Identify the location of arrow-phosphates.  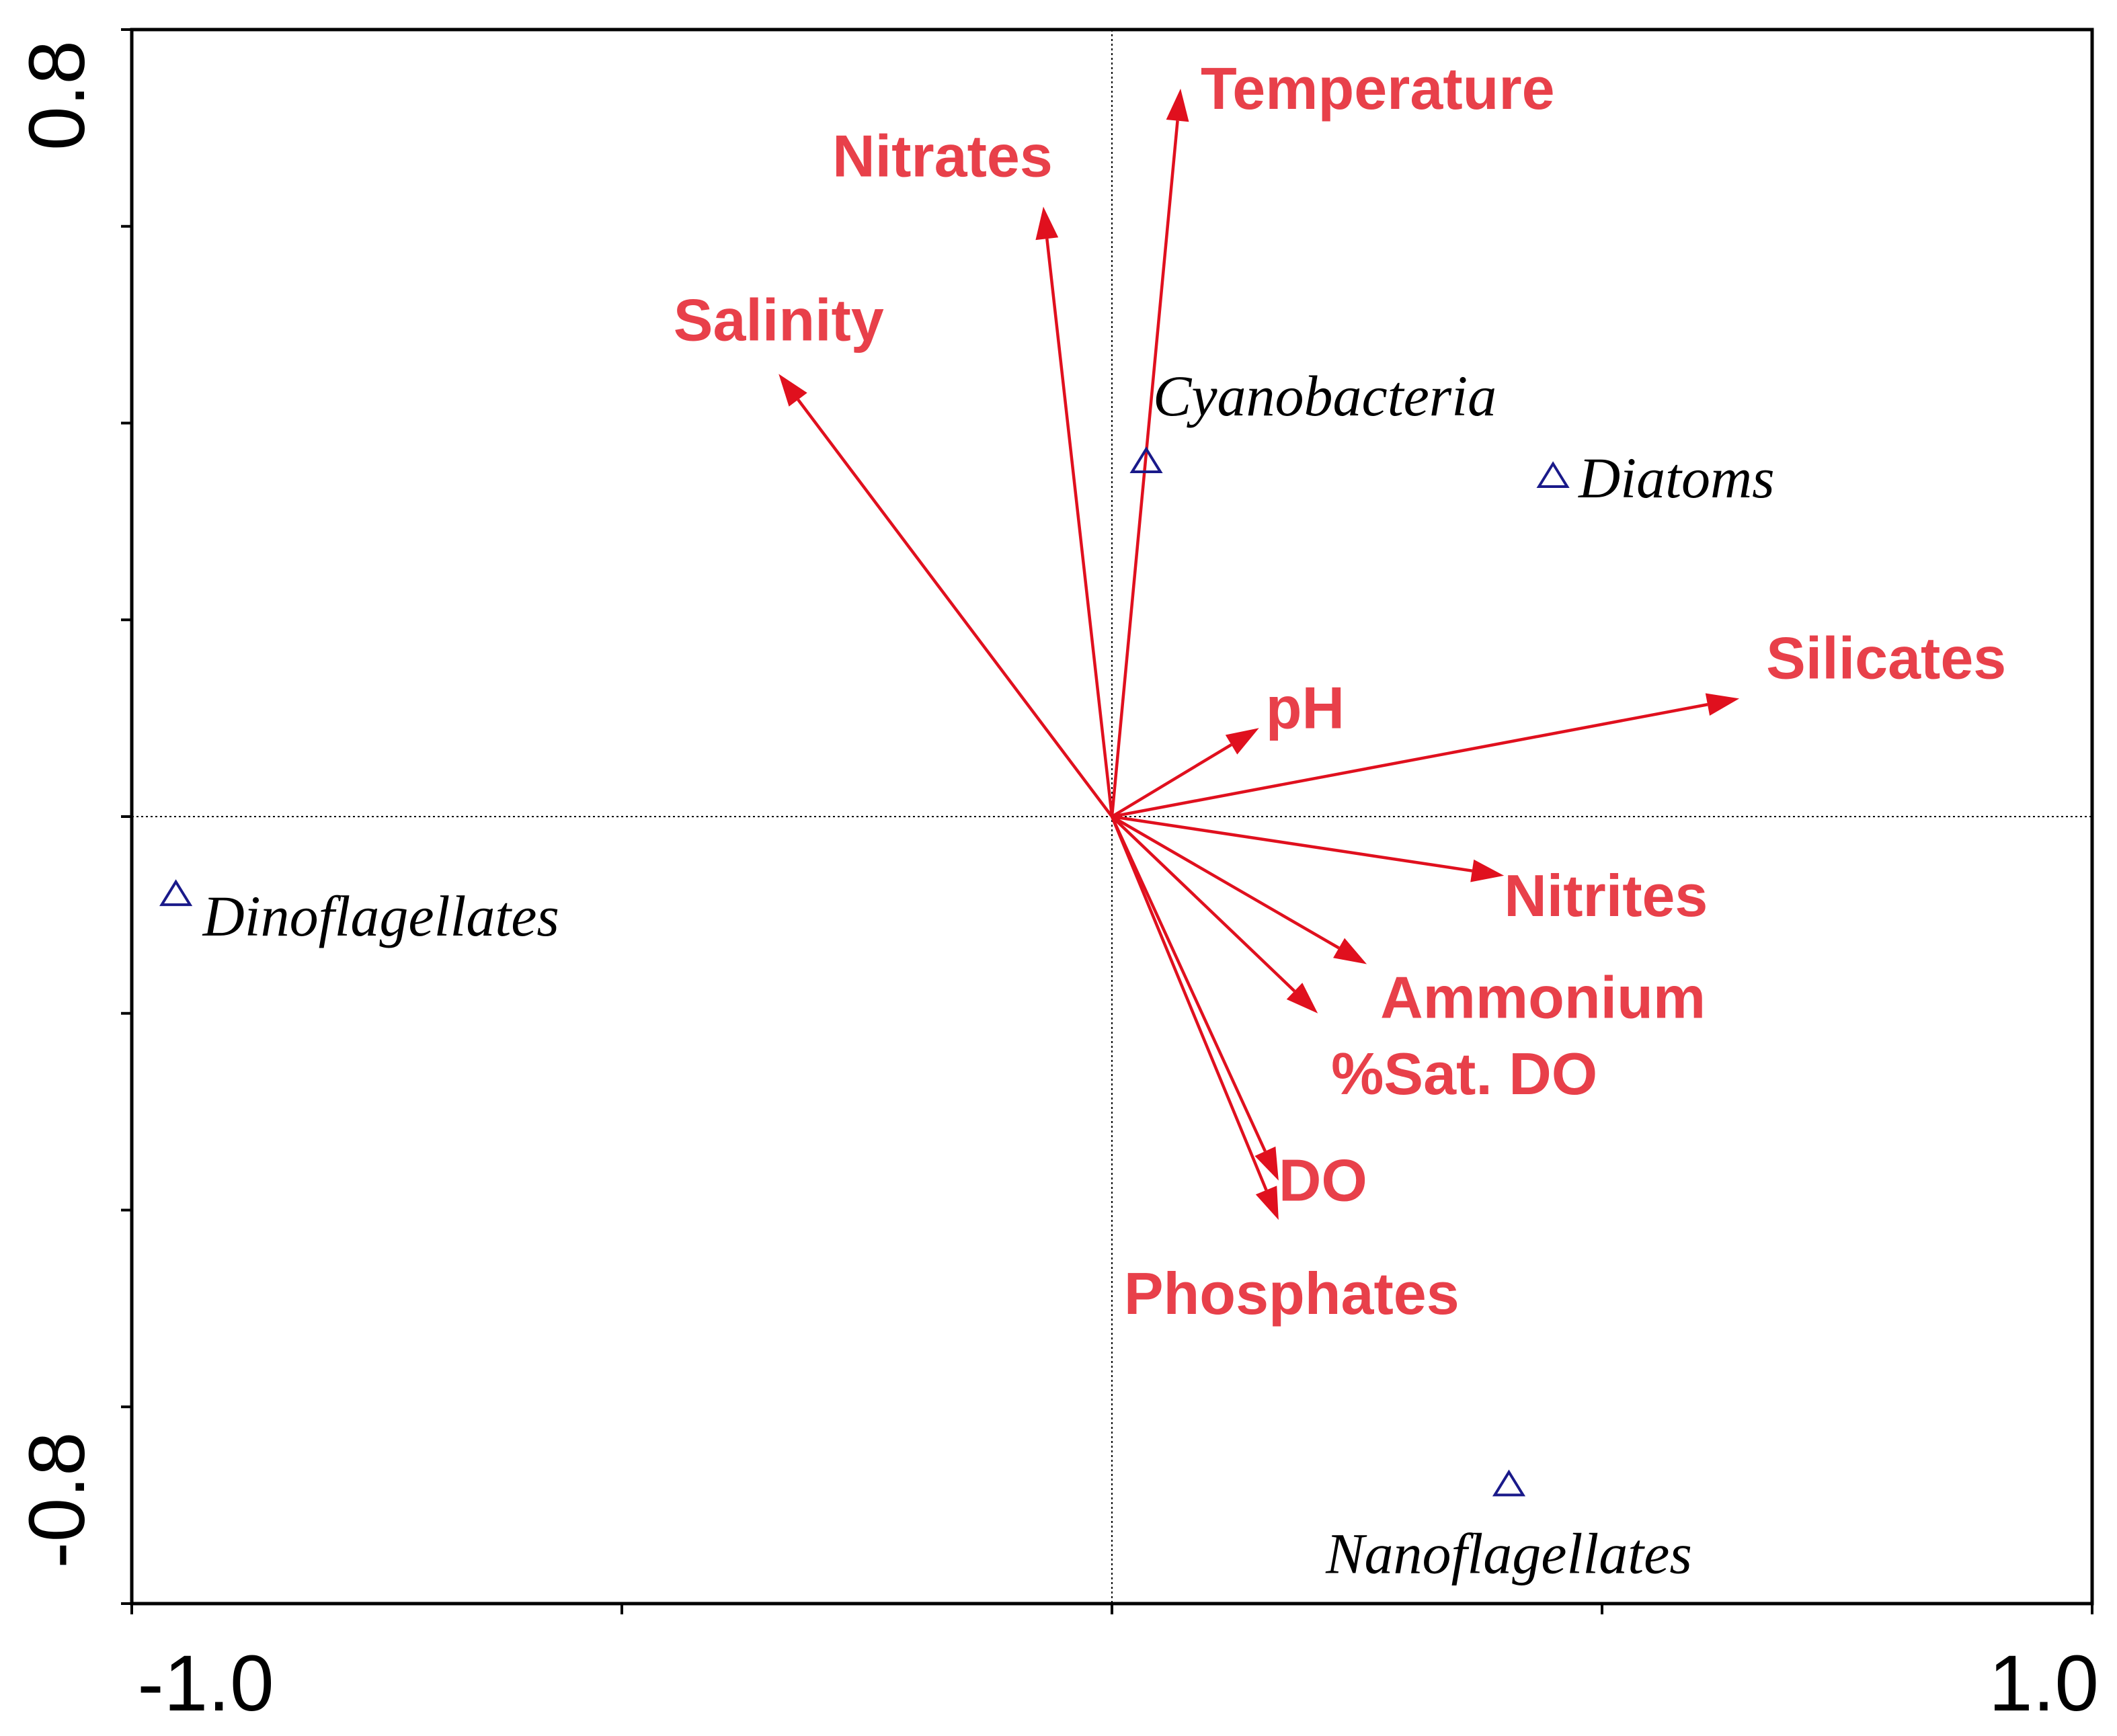
(1189, 1003).